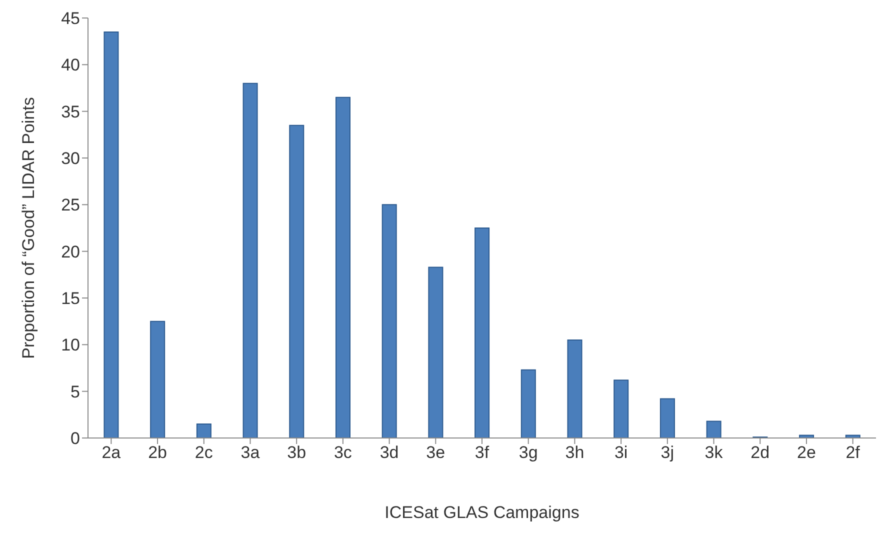 This screenshot has width=894, height=546. What do you see at coordinates (760, 452) in the screenshot?
I see `x-tick-label: 2d` at bounding box center [760, 452].